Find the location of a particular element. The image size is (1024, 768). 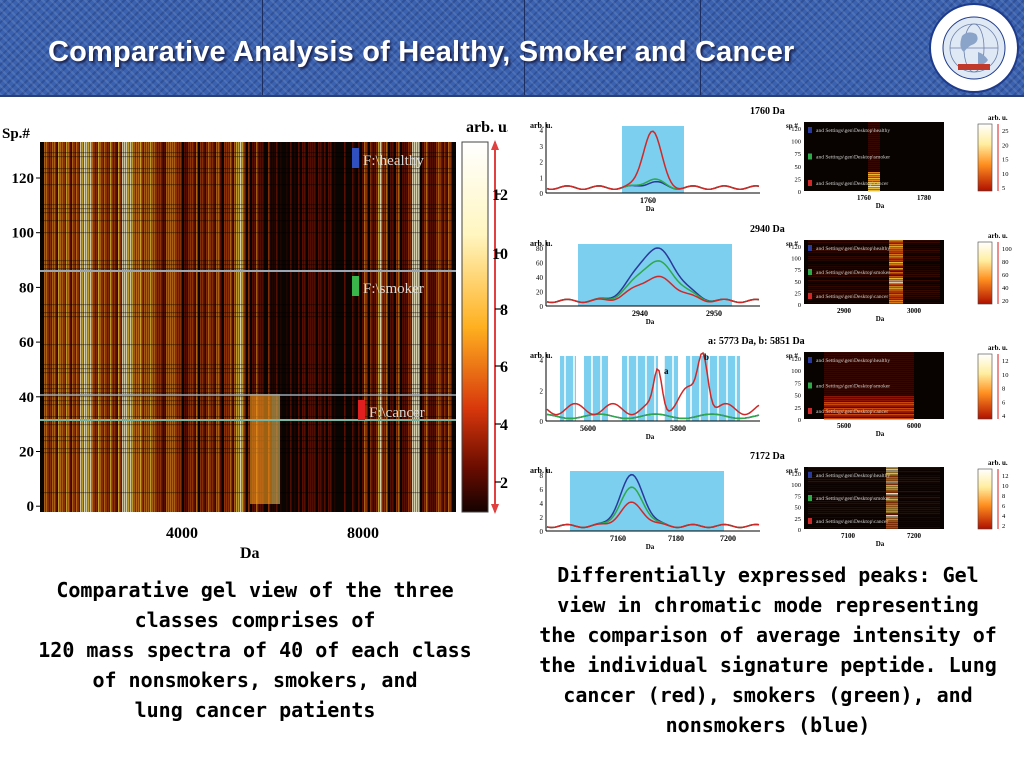

mini-colorbar is located at coordinates (985, 157).